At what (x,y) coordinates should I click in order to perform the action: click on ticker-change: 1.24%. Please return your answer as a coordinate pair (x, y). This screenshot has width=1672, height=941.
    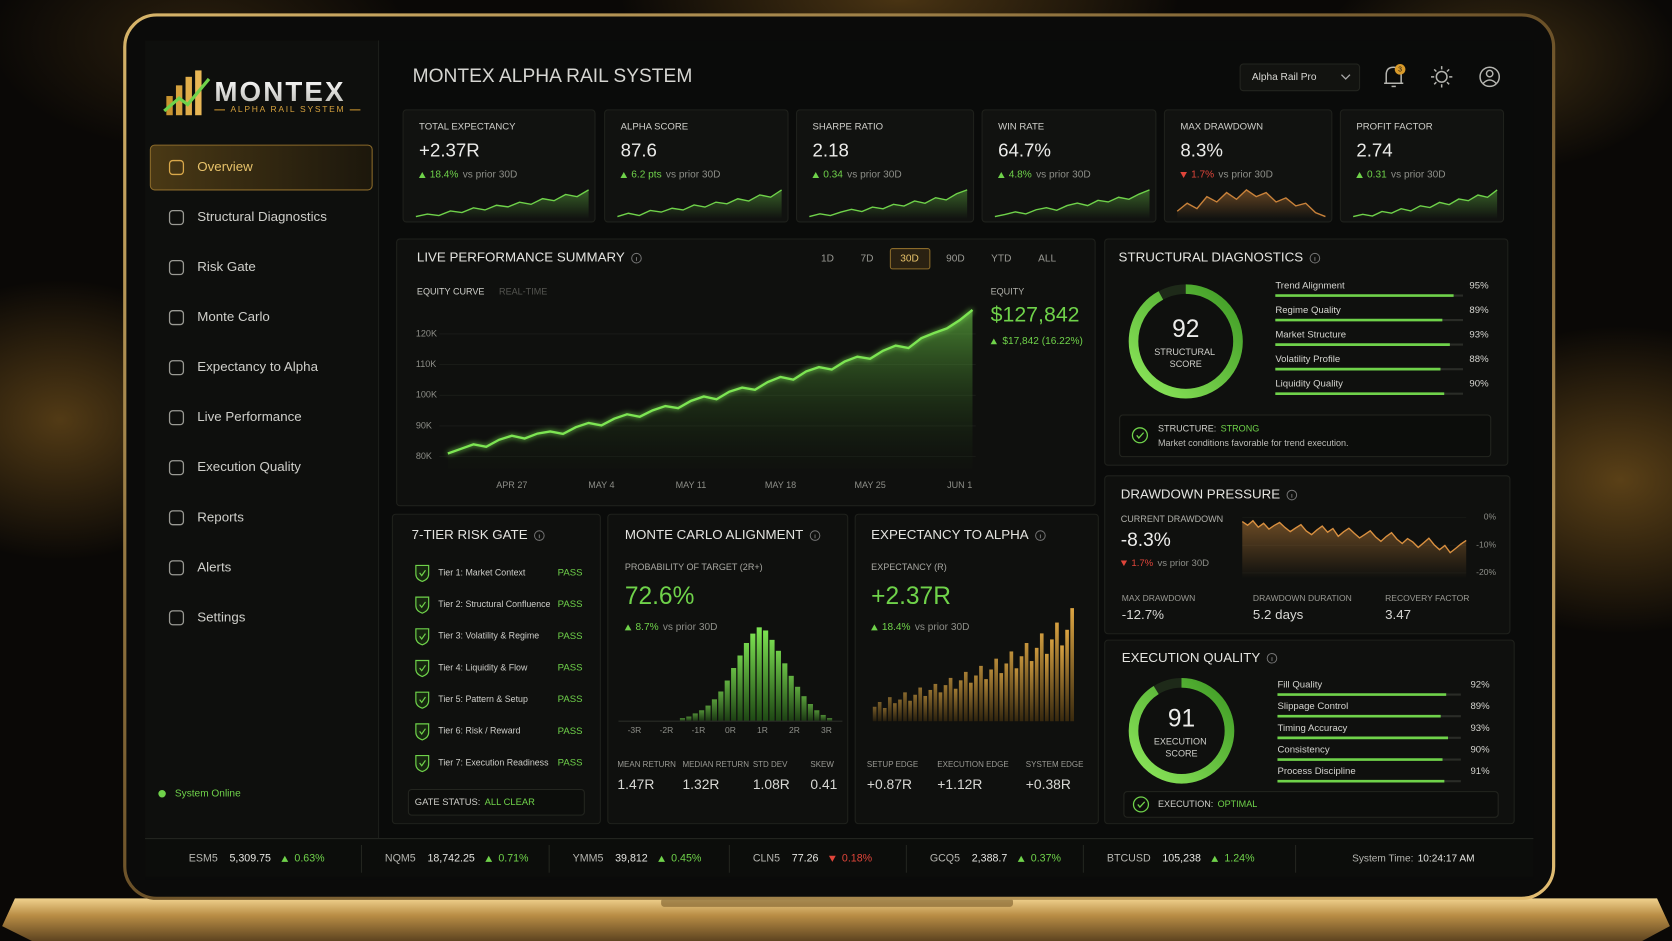
    Looking at the image, I should click on (1239, 859).